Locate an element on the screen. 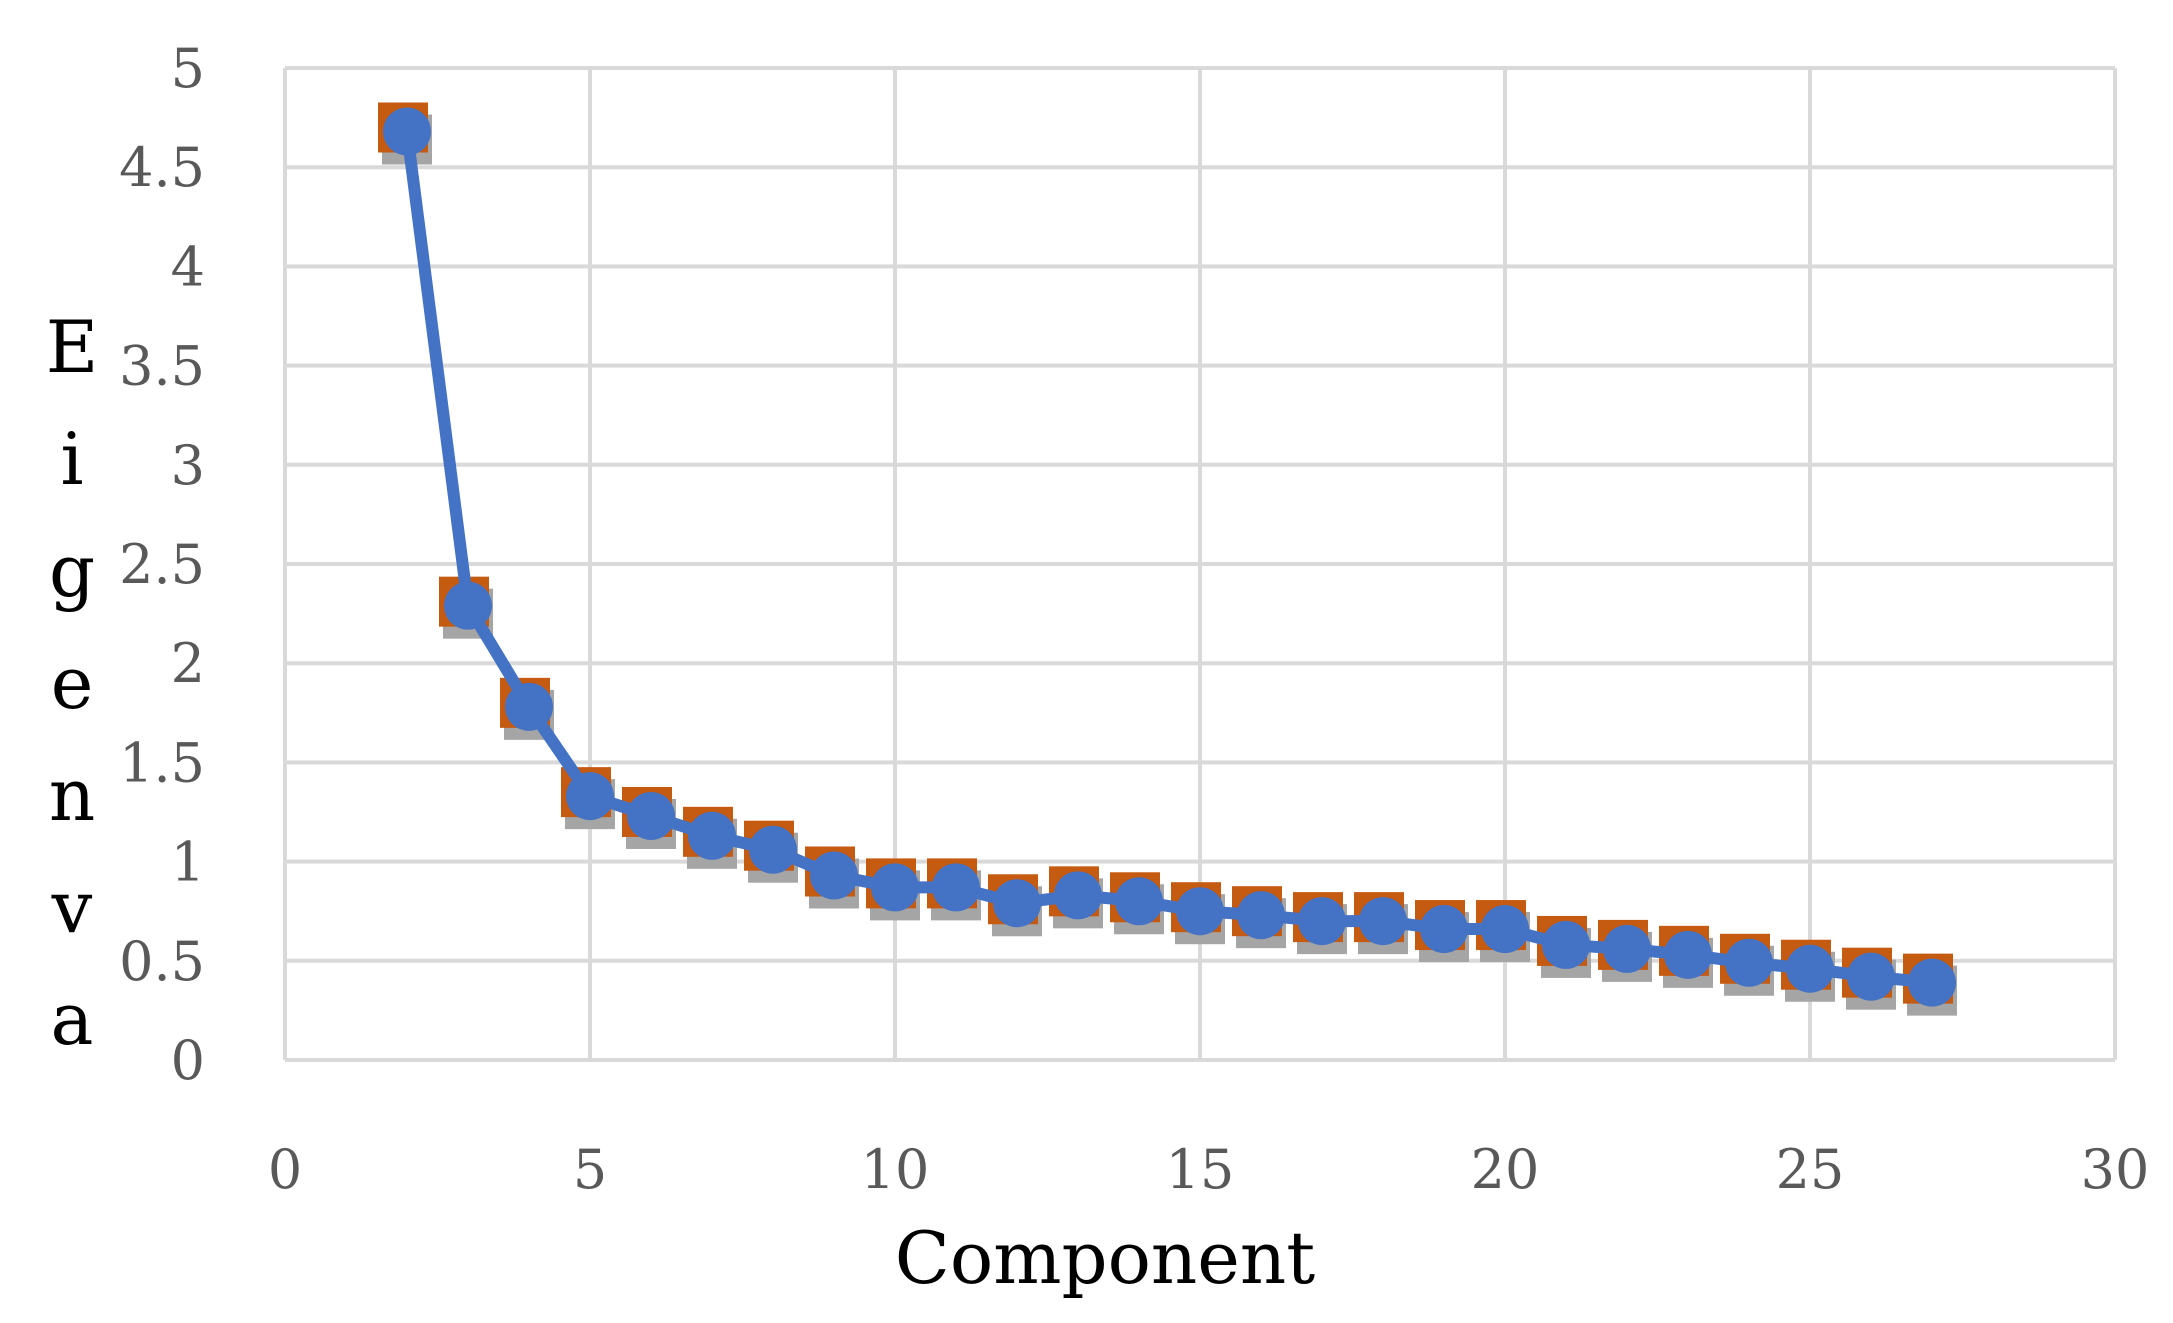 Image resolution: width=2173 pixels, height=1323 pixels. x-tick-labels: 0 5 10 15 20 25 30 is located at coordinates (1209, 1169).